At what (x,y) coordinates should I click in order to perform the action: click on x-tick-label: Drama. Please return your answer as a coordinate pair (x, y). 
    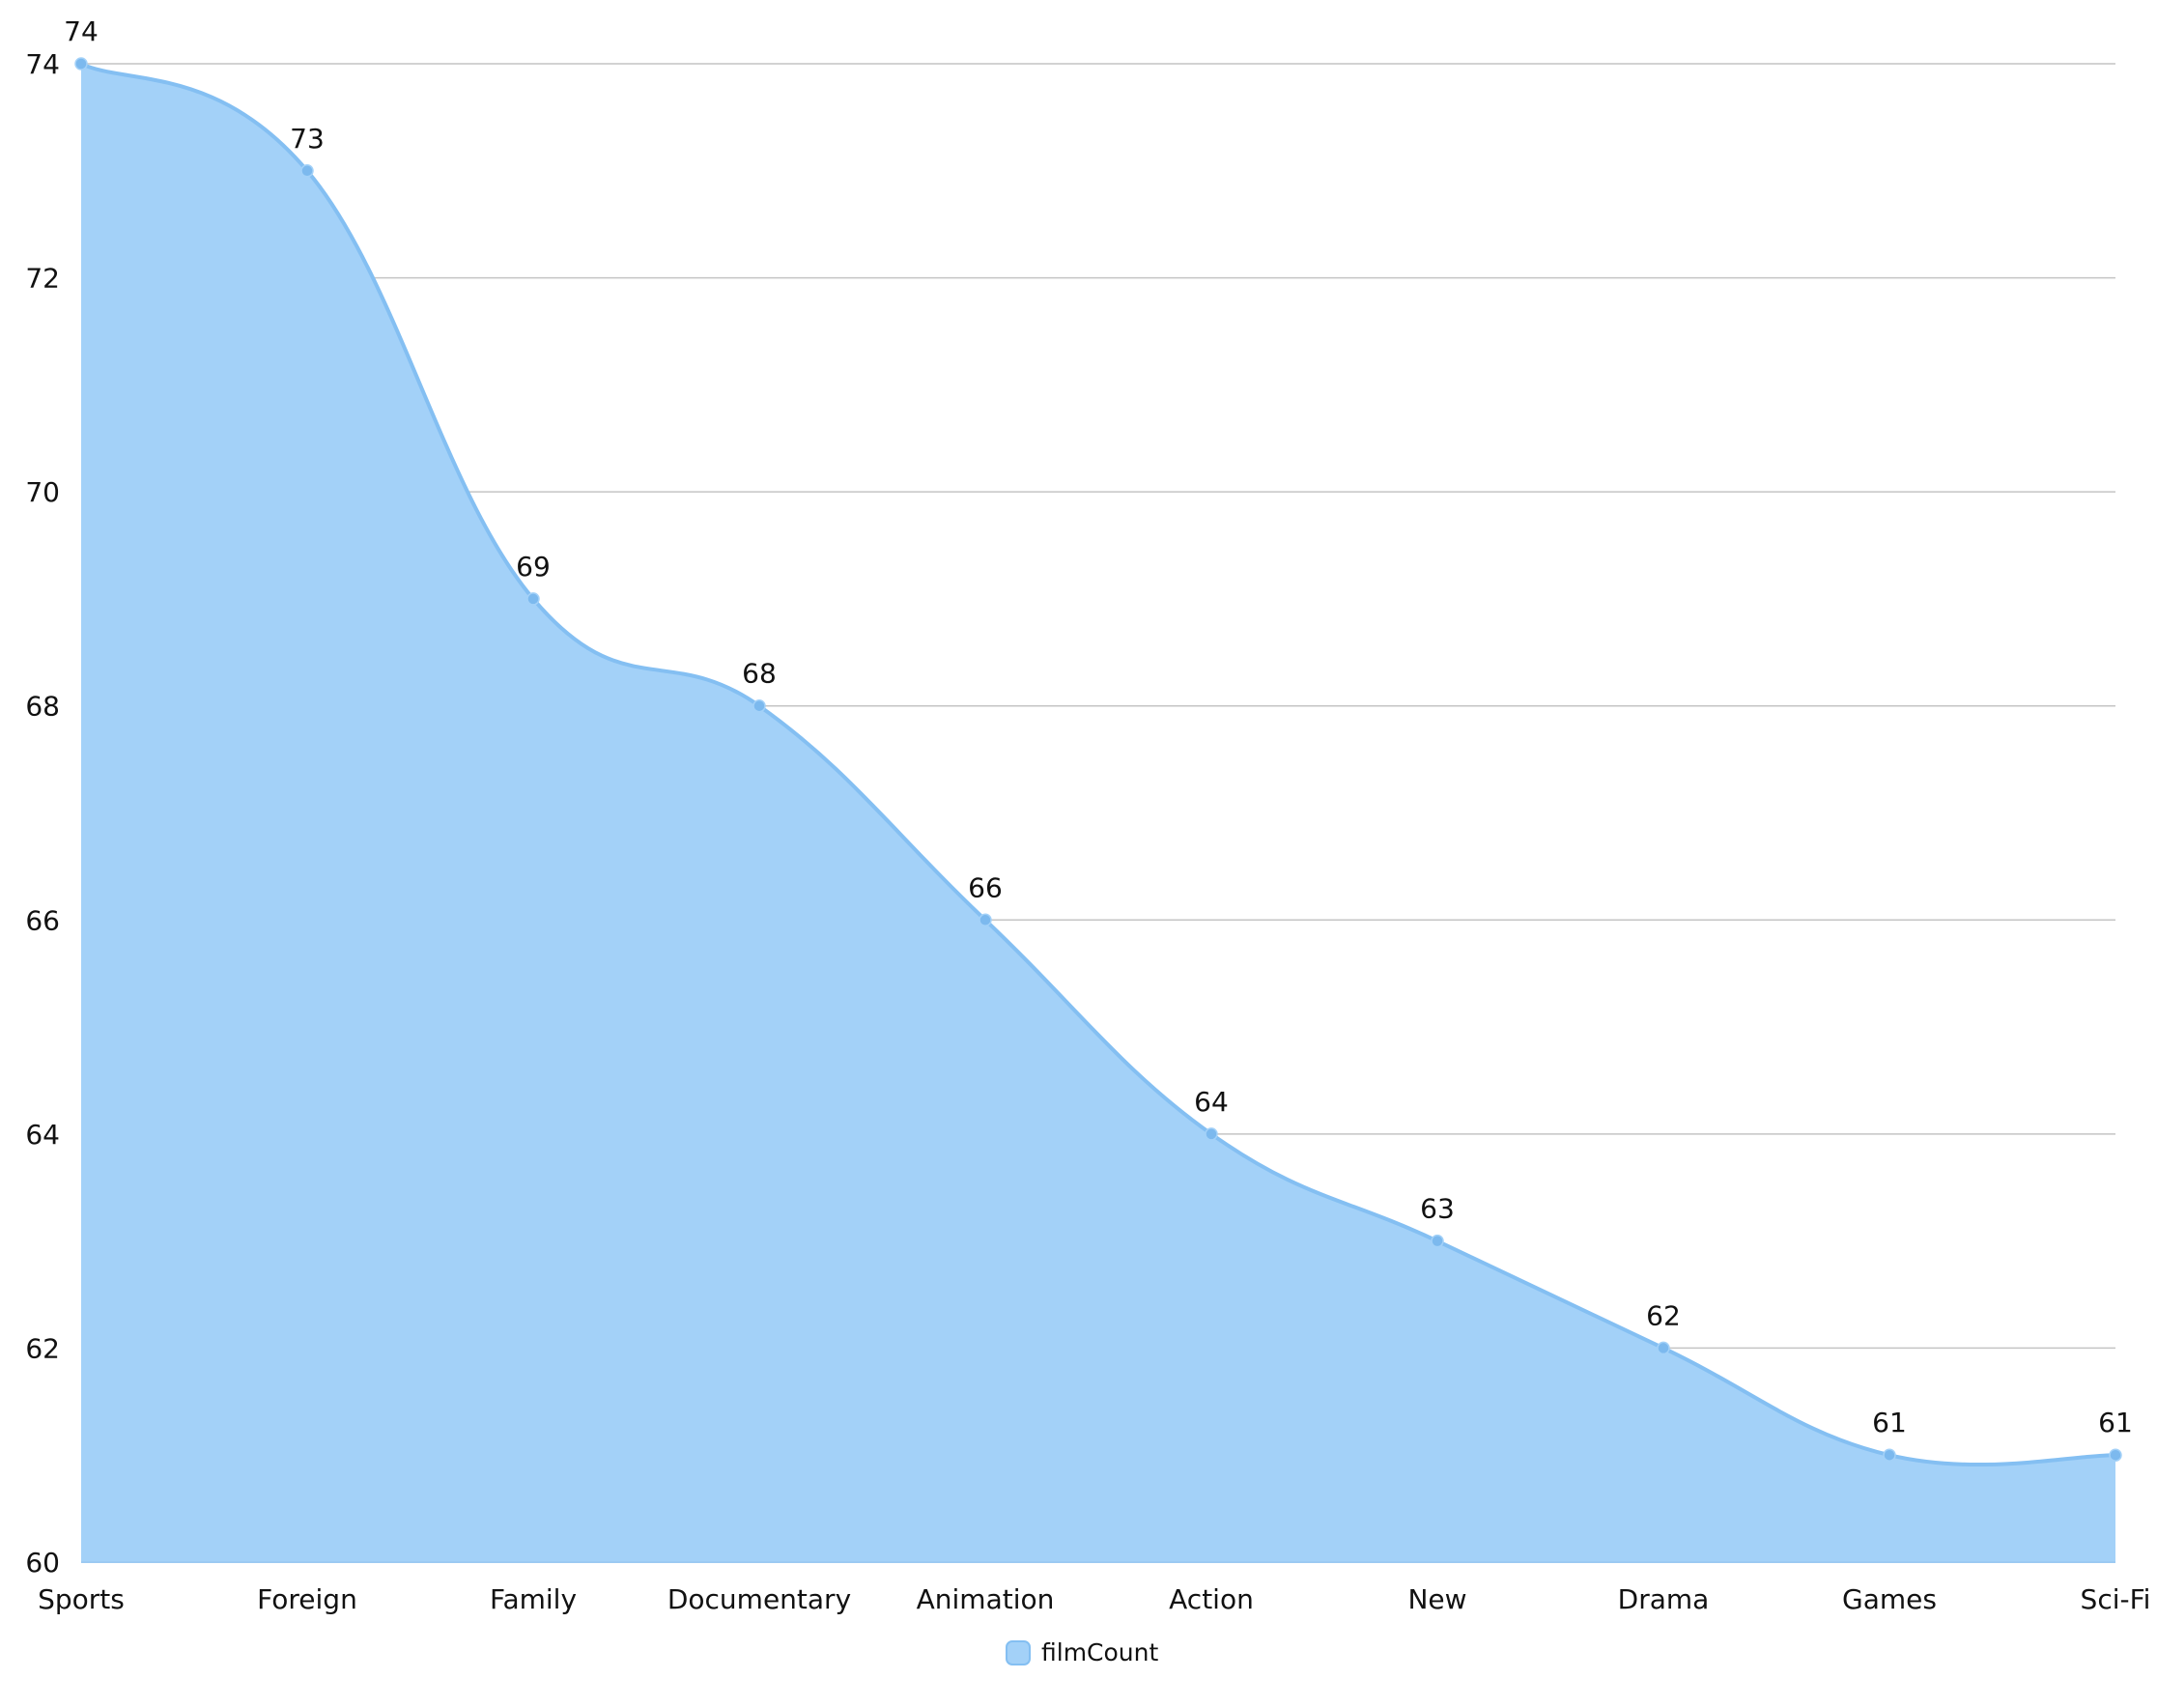
    Looking at the image, I should click on (1664, 1599).